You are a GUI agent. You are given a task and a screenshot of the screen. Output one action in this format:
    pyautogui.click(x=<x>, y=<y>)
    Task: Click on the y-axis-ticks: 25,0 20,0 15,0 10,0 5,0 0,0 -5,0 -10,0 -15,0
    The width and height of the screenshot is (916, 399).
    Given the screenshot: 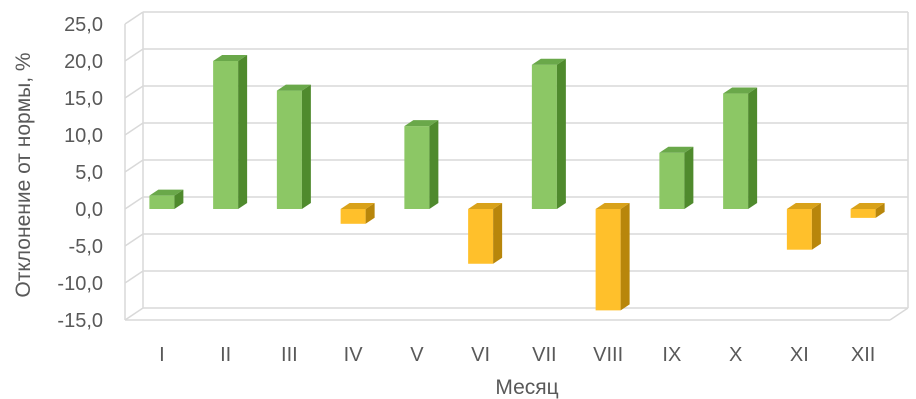 What is the action you would take?
    pyautogui.click(x=80, y=173)
    